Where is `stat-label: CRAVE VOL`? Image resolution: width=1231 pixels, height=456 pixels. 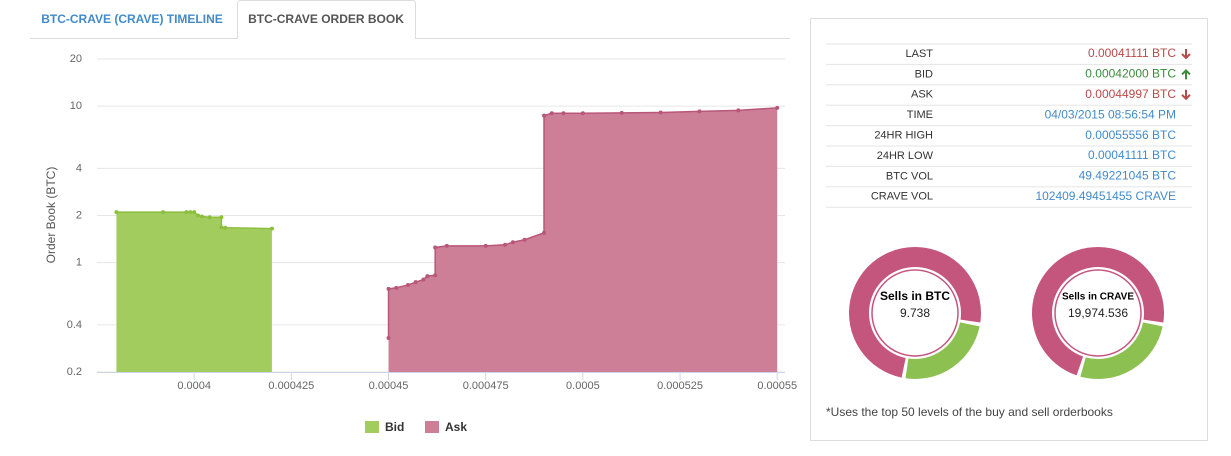 stat-label: CRAVE VOL is located at coordinates (902, 197).